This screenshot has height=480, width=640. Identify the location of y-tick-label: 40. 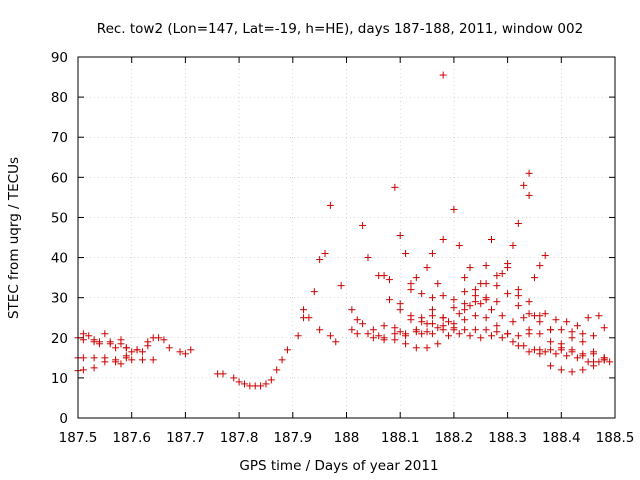
(59, 259).